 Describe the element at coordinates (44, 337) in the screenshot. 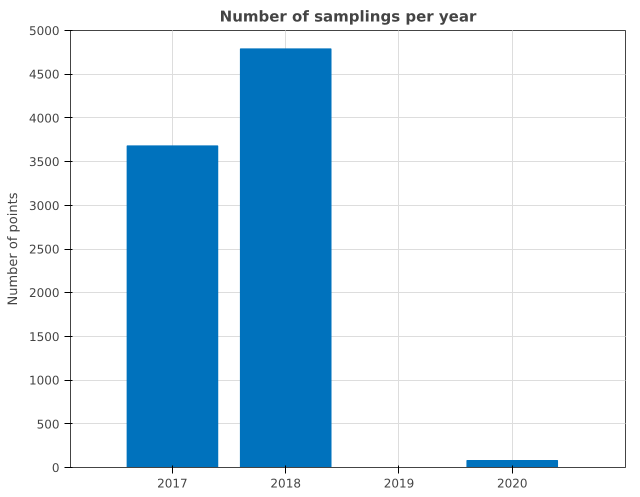

I see `y-tick-label: 1500` at that location.